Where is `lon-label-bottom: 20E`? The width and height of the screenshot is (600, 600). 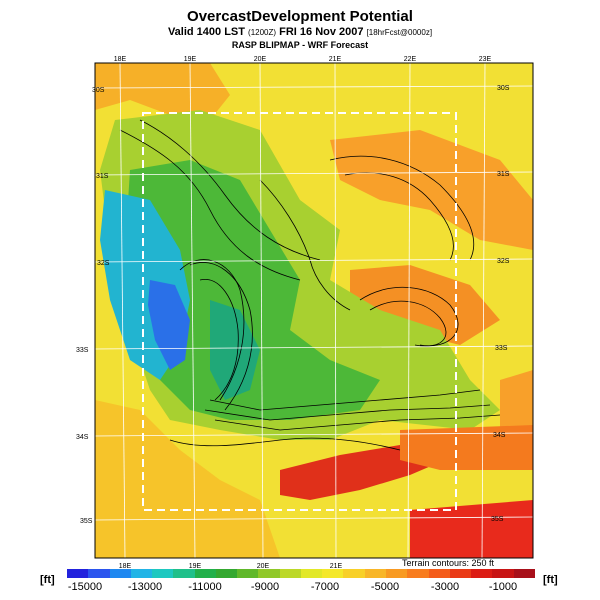 lon-label-bottom: 20E is located at coordinates (263, 566).